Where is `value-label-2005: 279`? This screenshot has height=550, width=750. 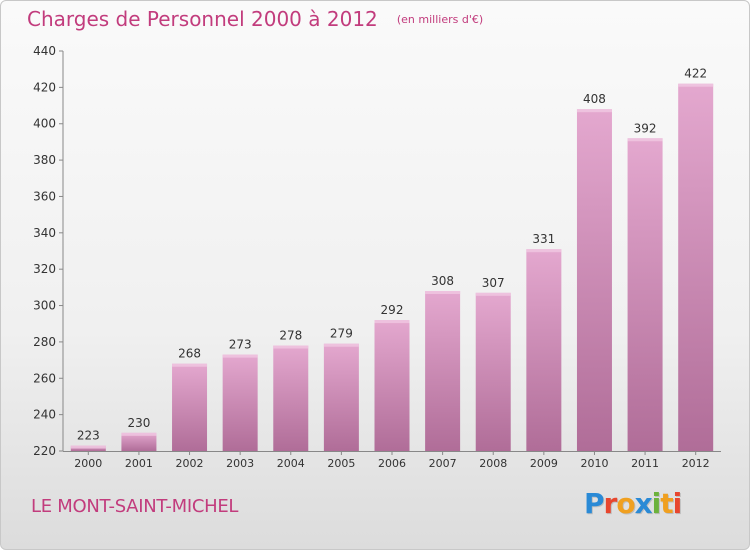 value-label-2005: 279 is located at coordinates (341, 334).